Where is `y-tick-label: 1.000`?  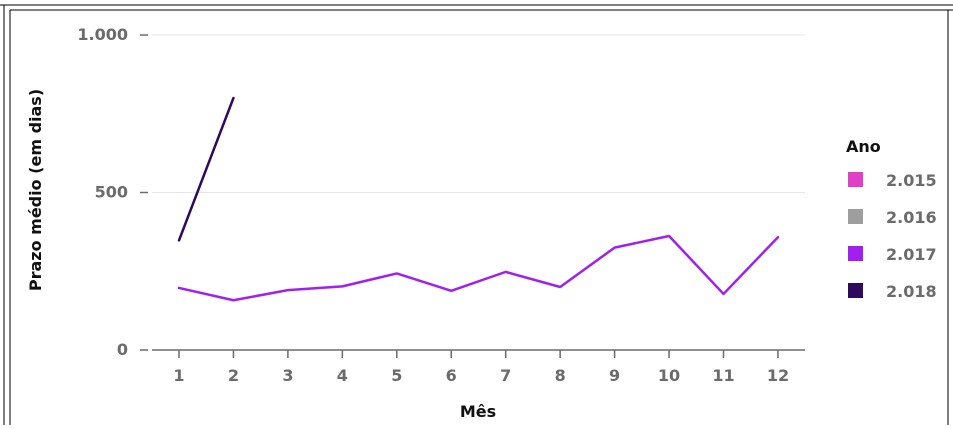
y-tick-label: 1.000 is located at coordinates (102, 34).